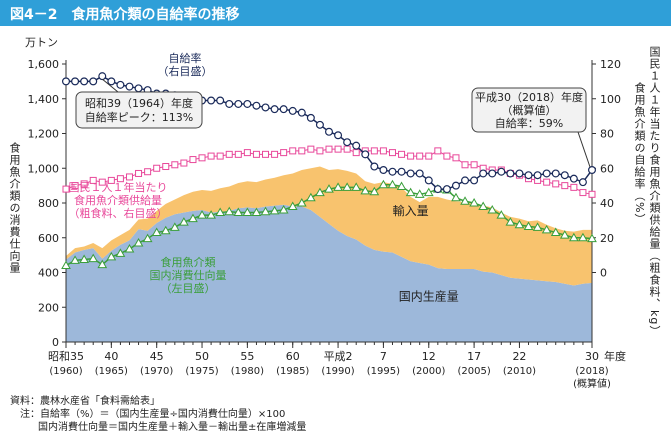 The image size is (671, 433). I want to click on latest-callout-text: 平成30（2018）年度, so click(529, 97).